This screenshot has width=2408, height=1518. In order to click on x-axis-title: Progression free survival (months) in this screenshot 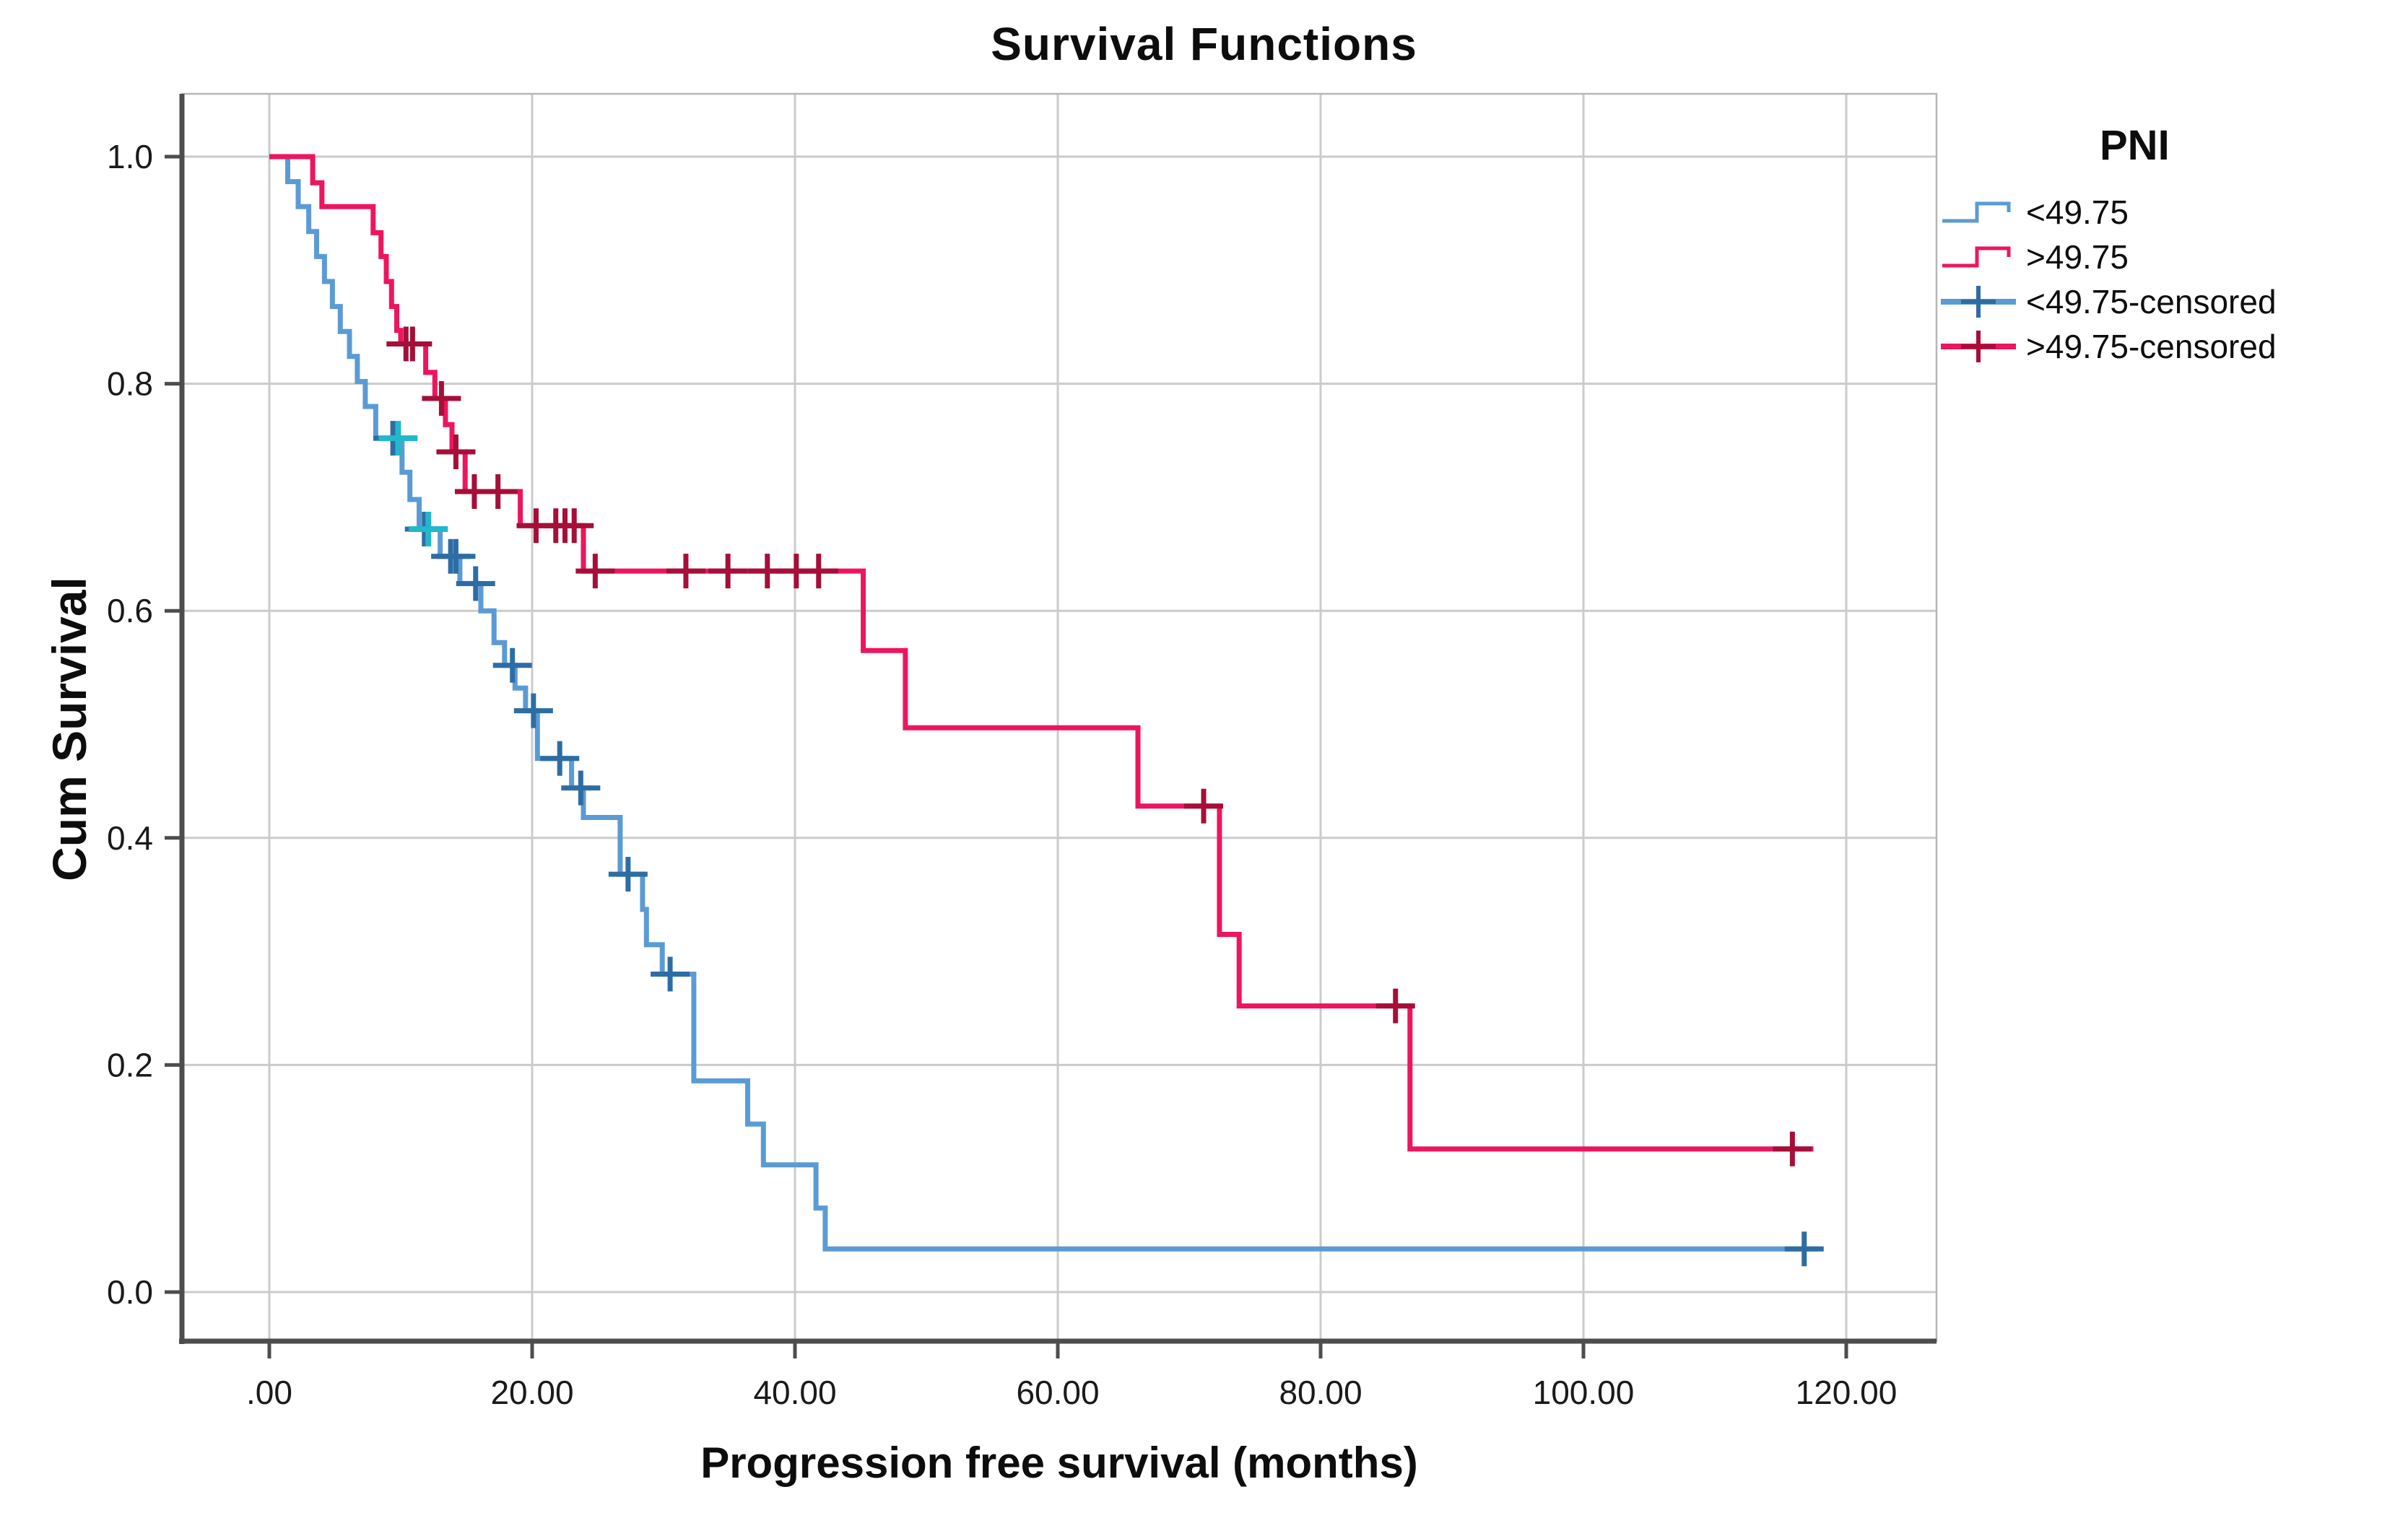, I will do `click(1059, 1463)`.